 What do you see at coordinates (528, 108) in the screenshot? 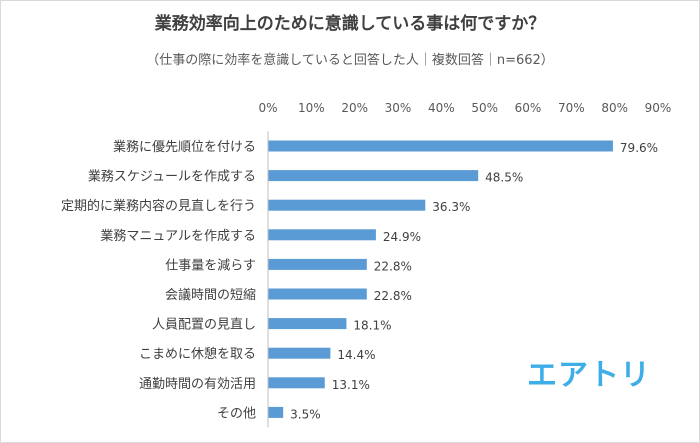
I see `x-tick-label: 60%` at bounding box center [528, 108].